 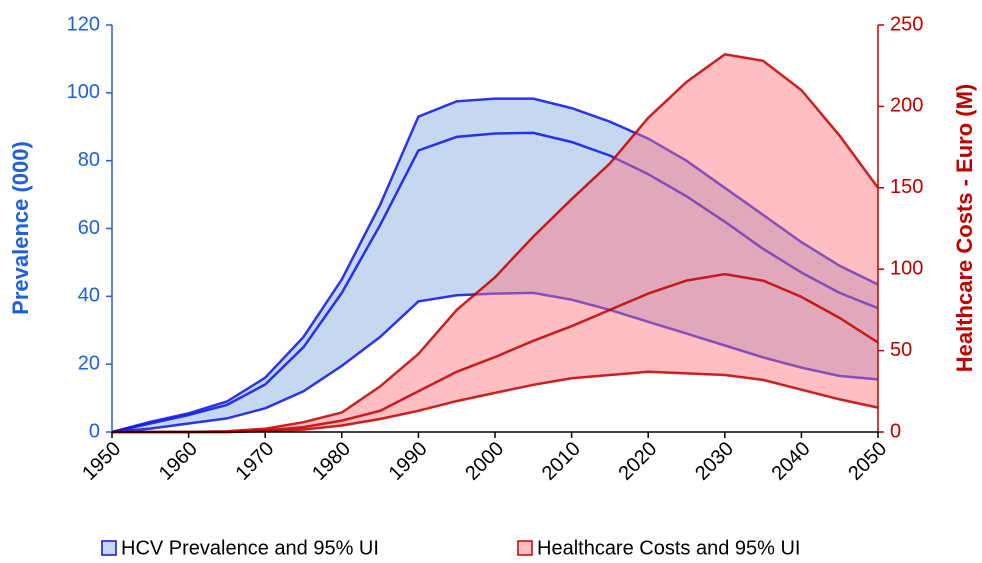 What do you see at coordinates (561, 461) in the screenshot?
I see `x-tick-label: 2010` at bounding box center [561, 461].